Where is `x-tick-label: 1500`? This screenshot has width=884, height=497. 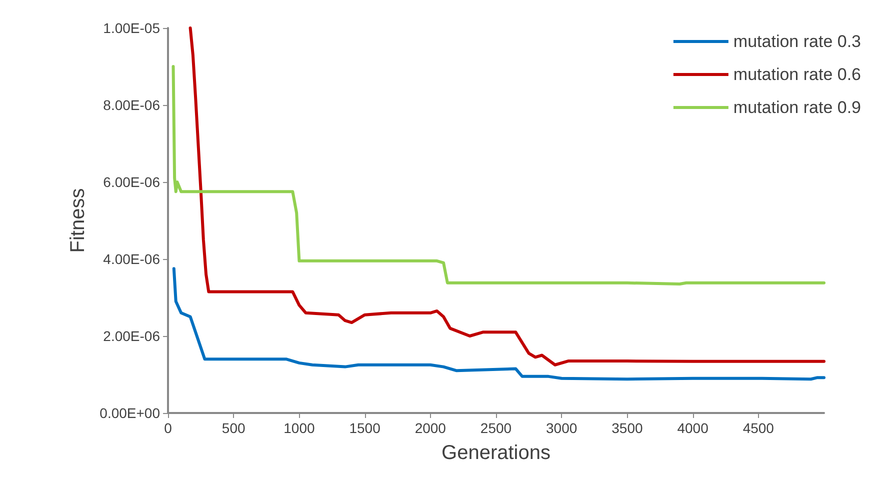
x-tick-label: 1500 is located at coordinates (365, 428).